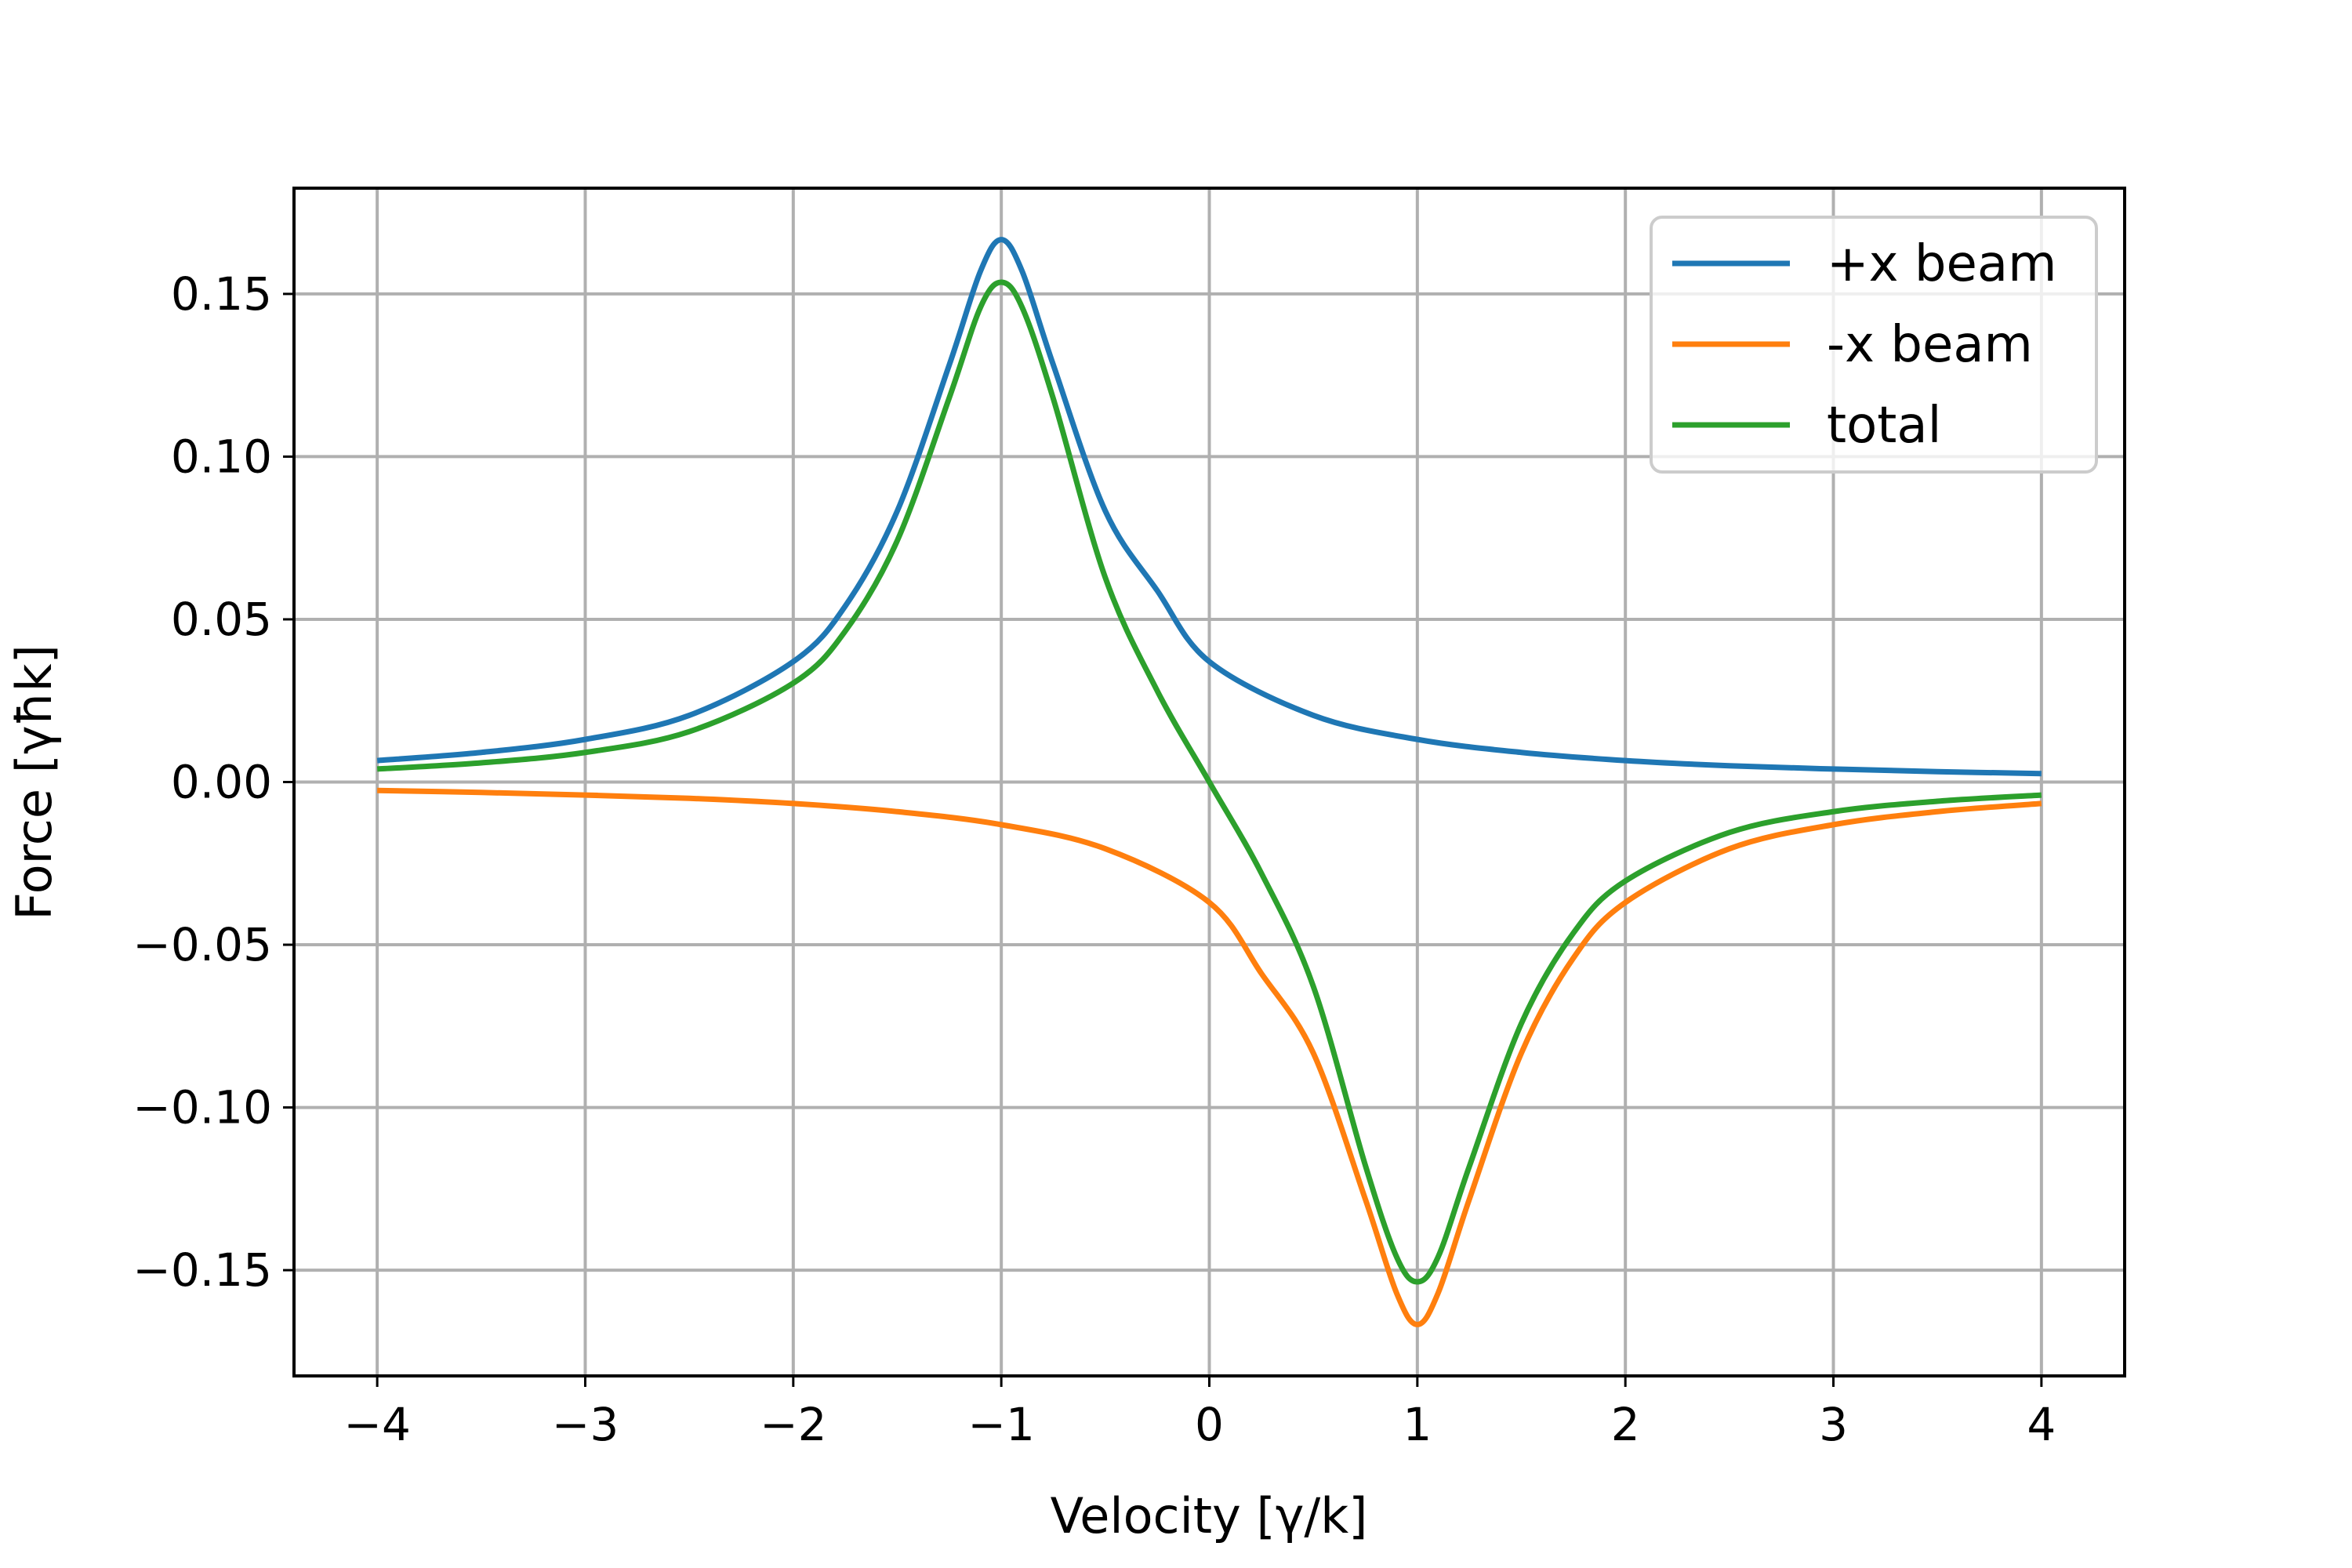  I want to click on legend: +x beam -x beam total, so click(1874, 345).